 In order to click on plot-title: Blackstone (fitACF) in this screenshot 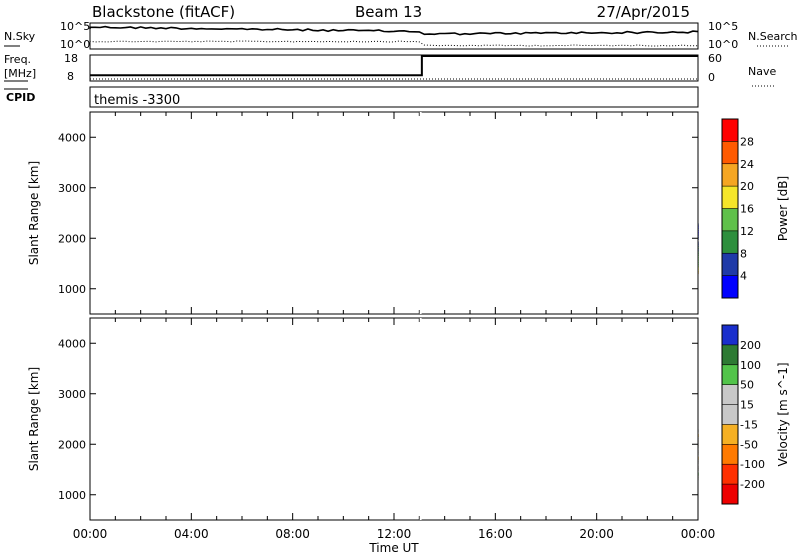, I will do `click(163, 12)`.